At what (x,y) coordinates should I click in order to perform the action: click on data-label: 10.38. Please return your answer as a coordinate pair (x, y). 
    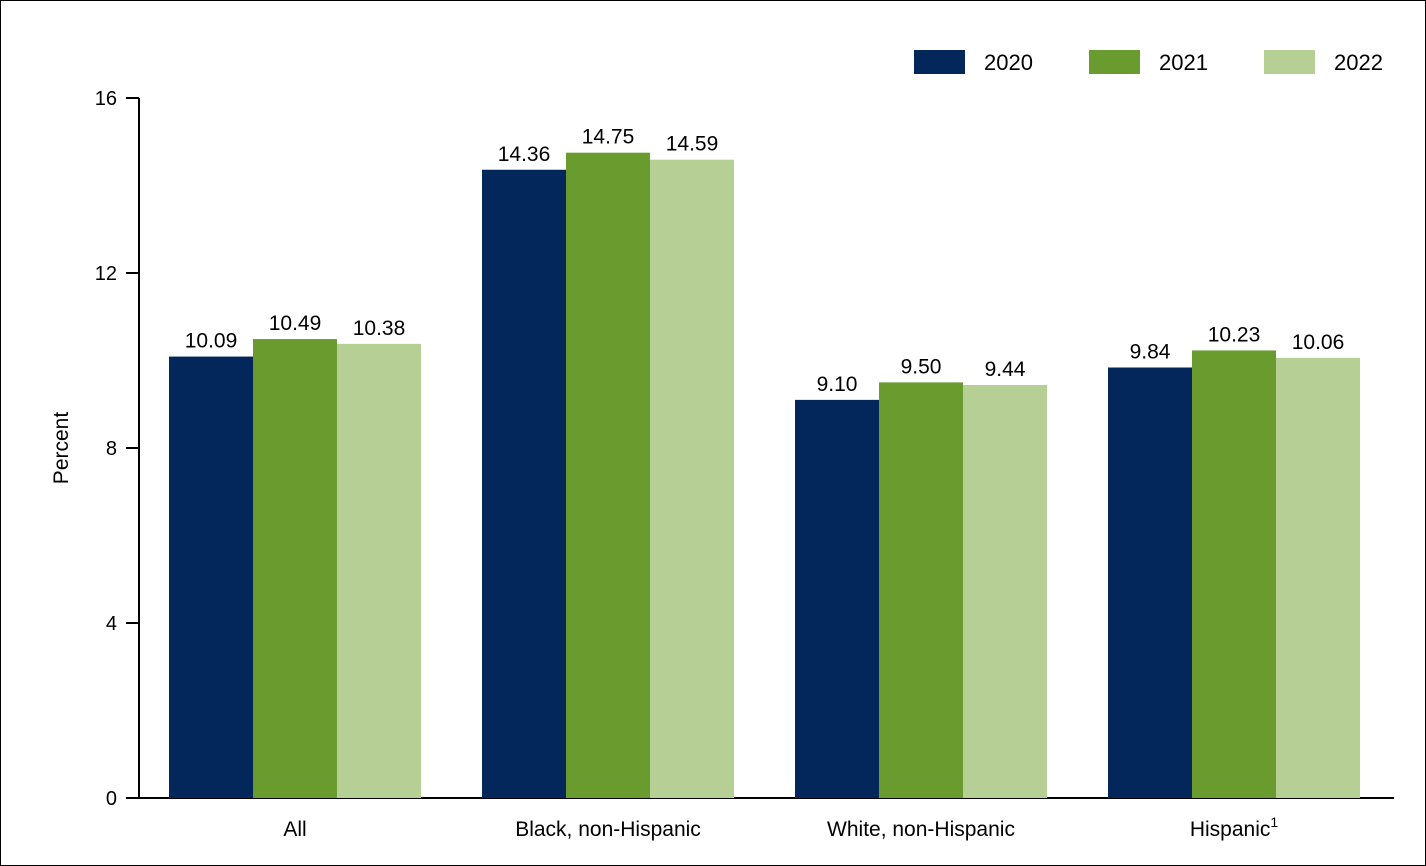
    Looking at the image, I should click on (379, 328).